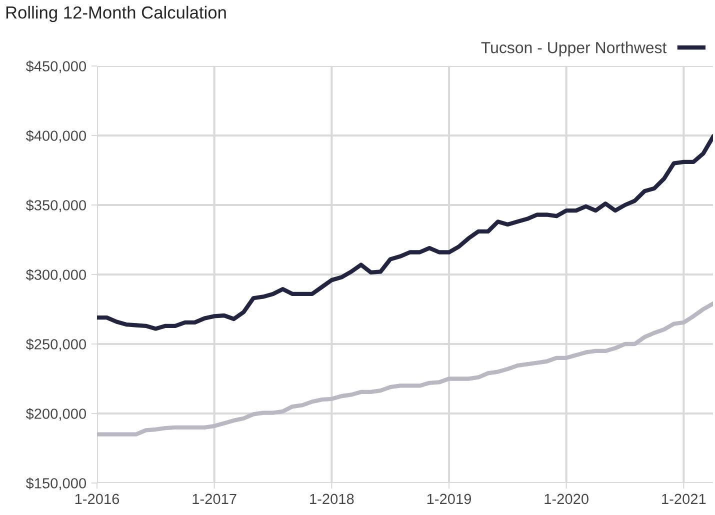 The height and width of the screenshot is (515, 715). What do you see at coordinates (684, 499) in the screenshot?
I see `x-tick-label: 1-2021` at bounding box center [684, 499].